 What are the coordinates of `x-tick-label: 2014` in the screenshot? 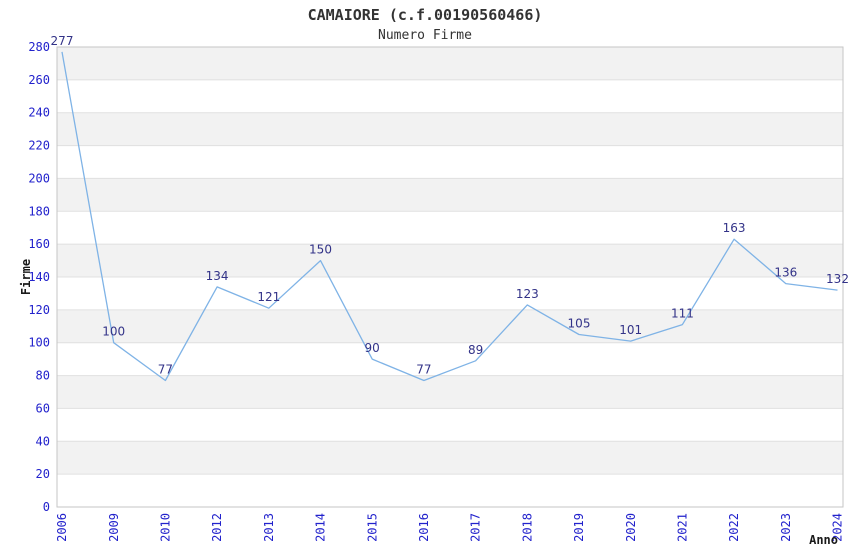 It's located at (321, 527).